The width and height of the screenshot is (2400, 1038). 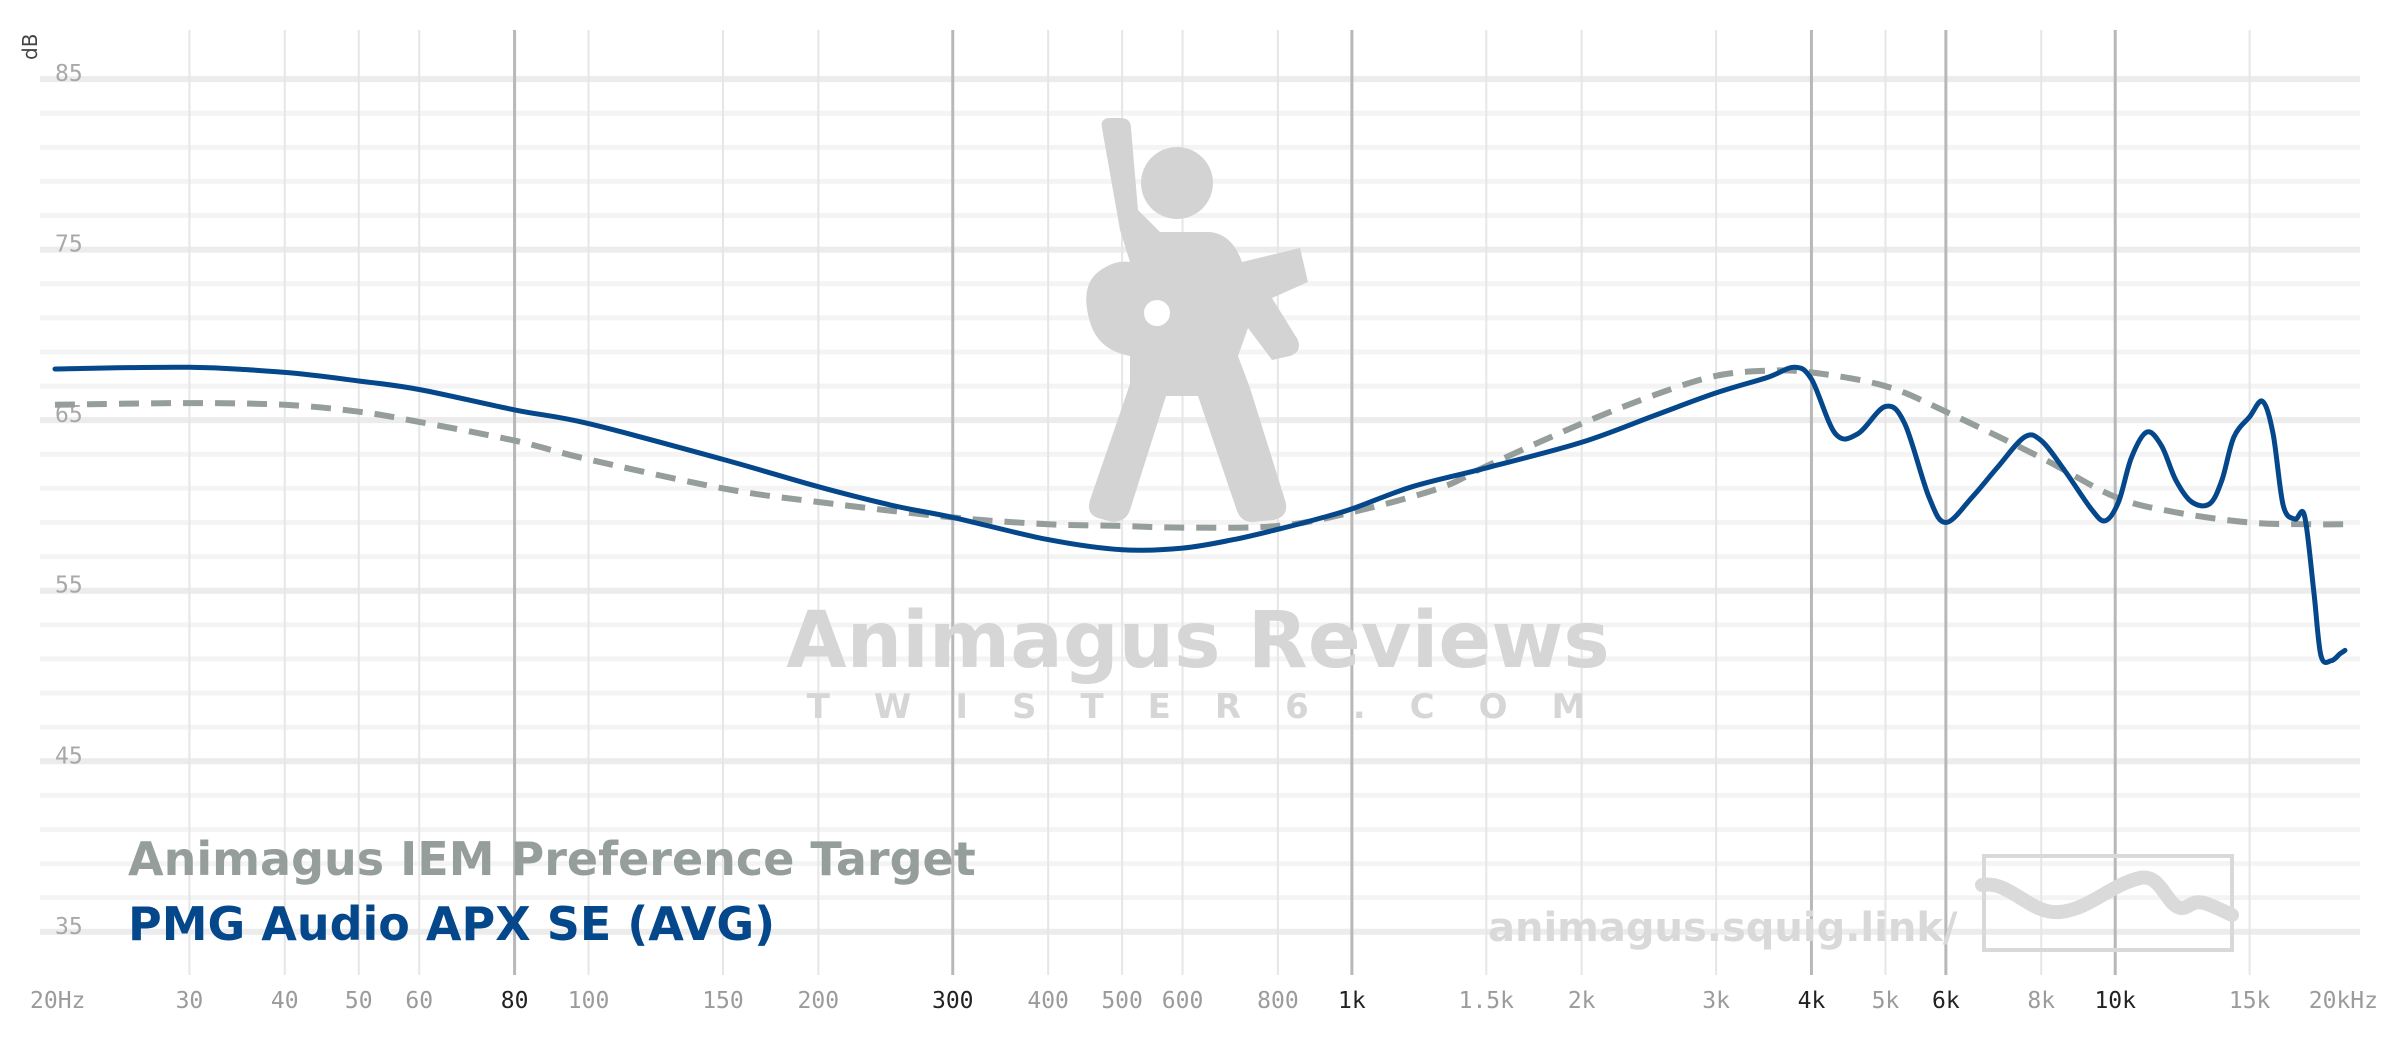 I want to click on y-tick-label: 85, so click(x=69, y=74).